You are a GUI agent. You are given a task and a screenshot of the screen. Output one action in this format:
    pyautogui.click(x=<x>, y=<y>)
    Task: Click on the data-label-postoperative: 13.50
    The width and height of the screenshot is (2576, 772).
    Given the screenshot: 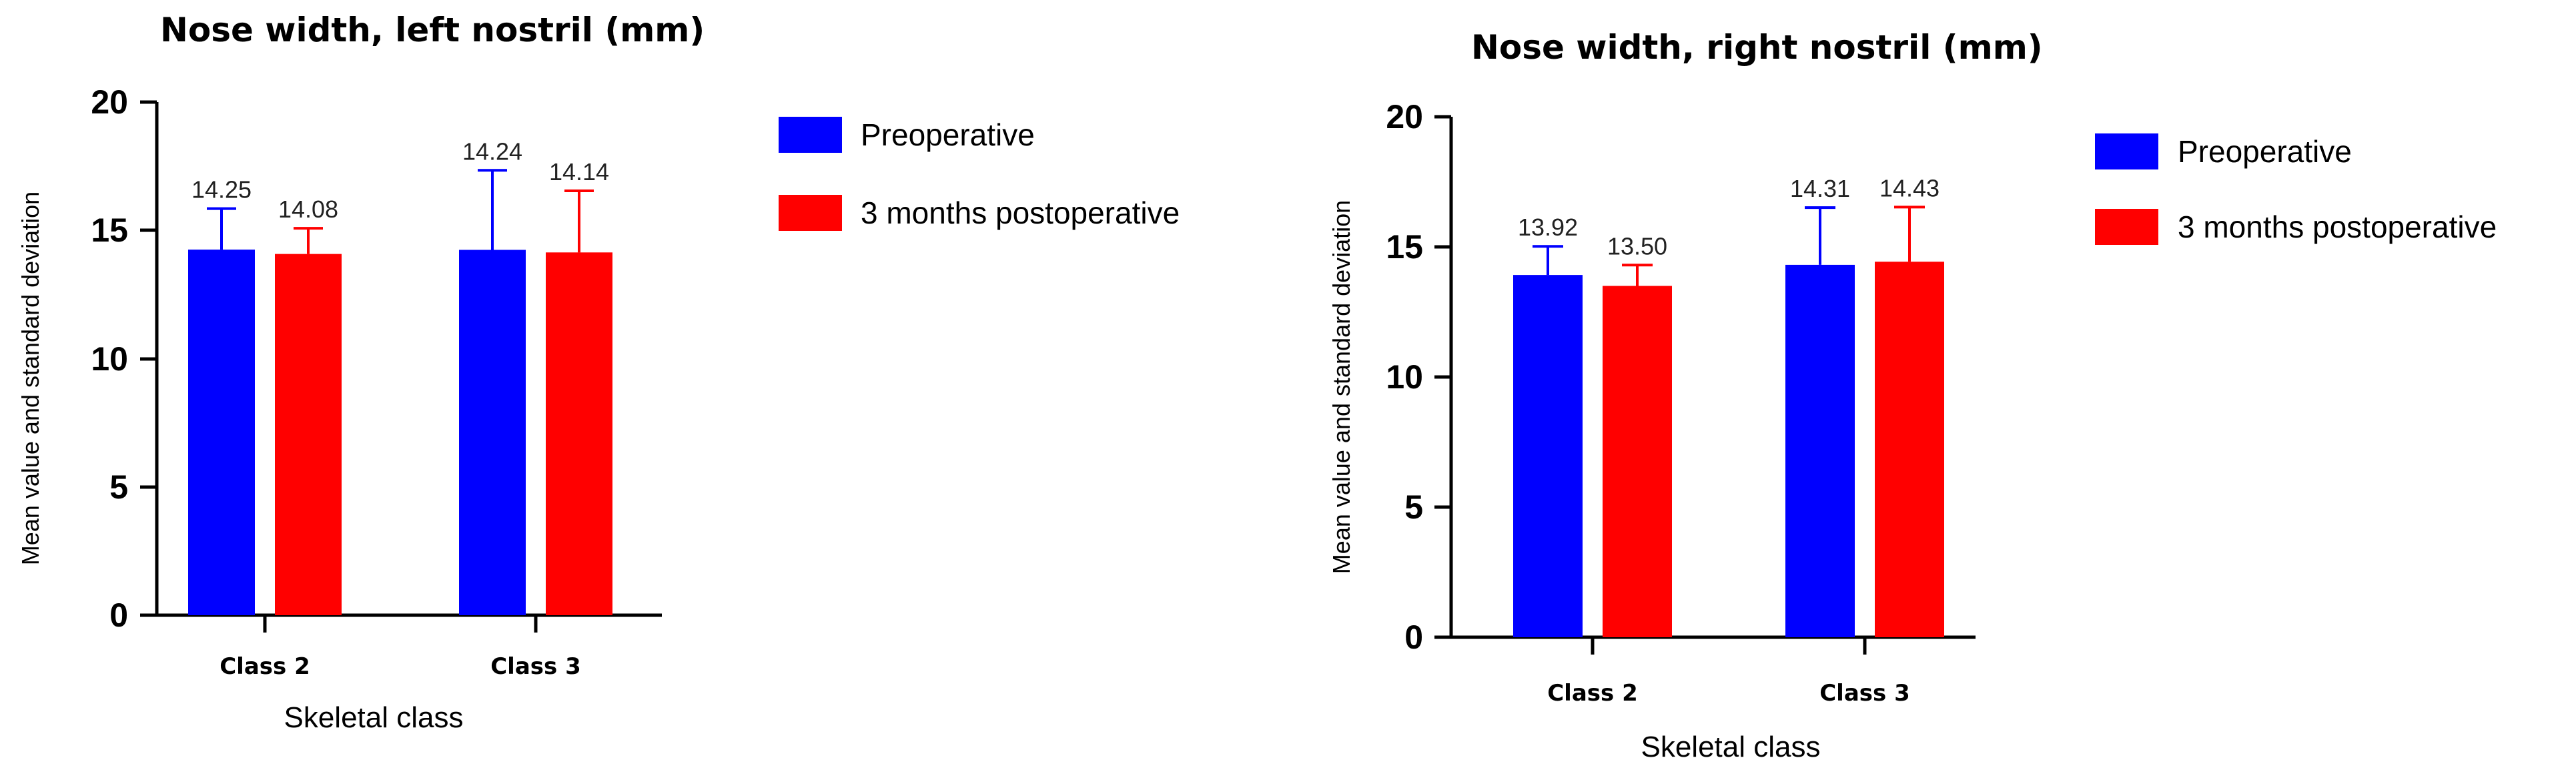 What is the action you would take?
    pyautogui.click(x=1637, y=246)
    